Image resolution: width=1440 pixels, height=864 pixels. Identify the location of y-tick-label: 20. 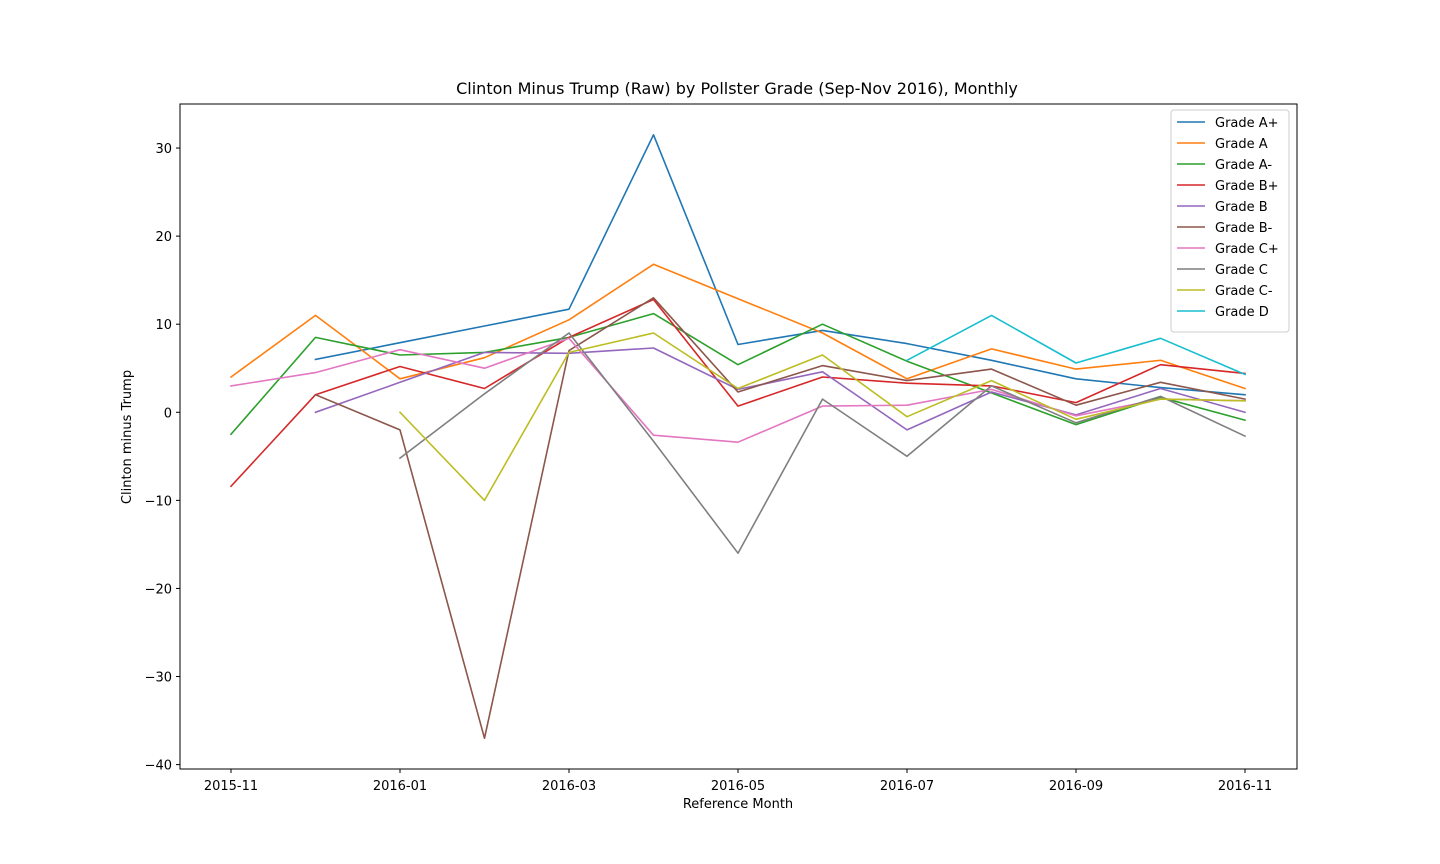
(163, 237).